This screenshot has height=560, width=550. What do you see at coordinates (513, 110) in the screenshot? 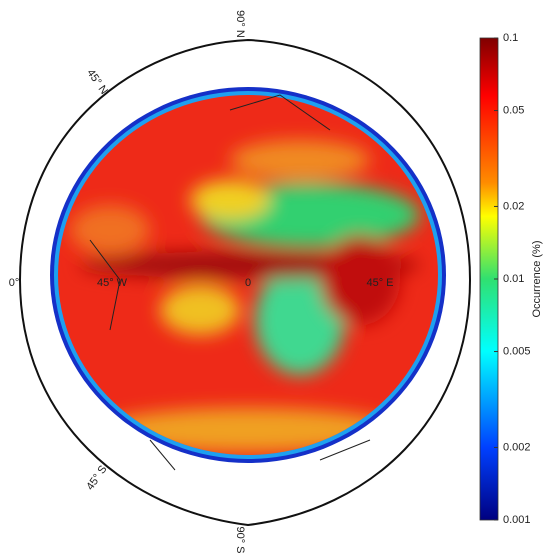
I see `colorbar-tick-label: 0.05` at bounding box center [513, 110].